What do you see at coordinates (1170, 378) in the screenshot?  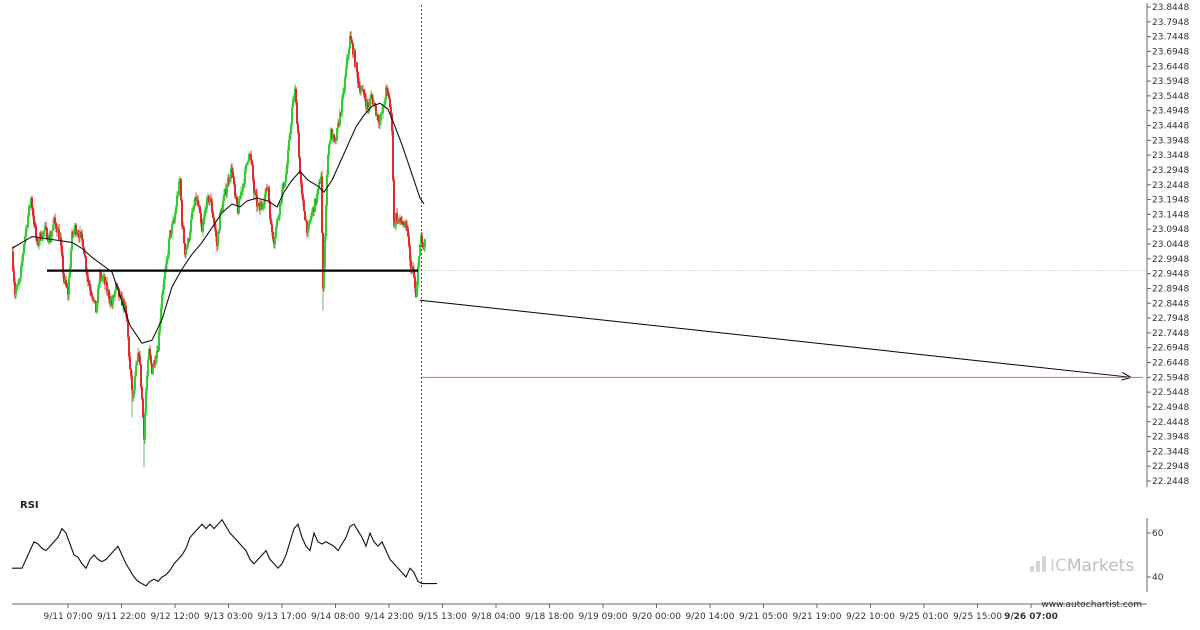 I see `price-tick-label: 22.5948` at bounding box center [1170, 378].